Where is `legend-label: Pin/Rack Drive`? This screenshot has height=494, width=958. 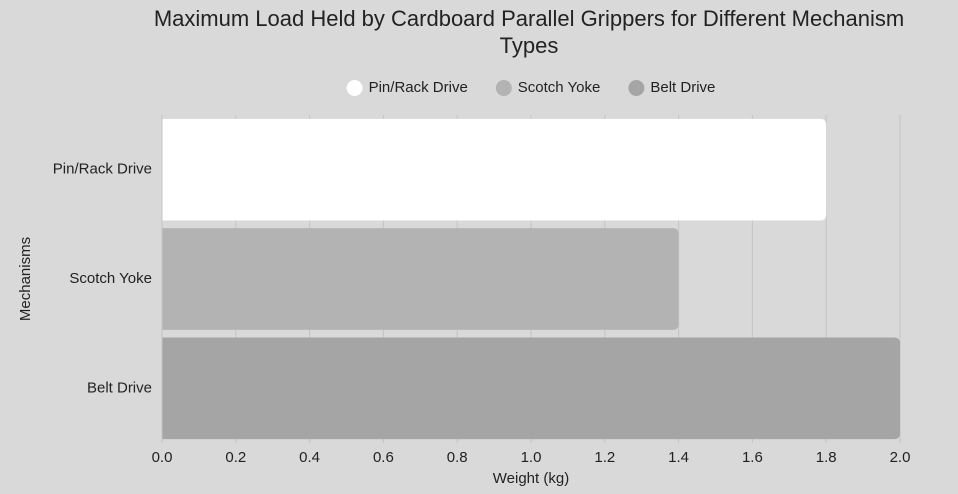 legend-label: Pin/Rack Drive is located at coordinates (418, 87).